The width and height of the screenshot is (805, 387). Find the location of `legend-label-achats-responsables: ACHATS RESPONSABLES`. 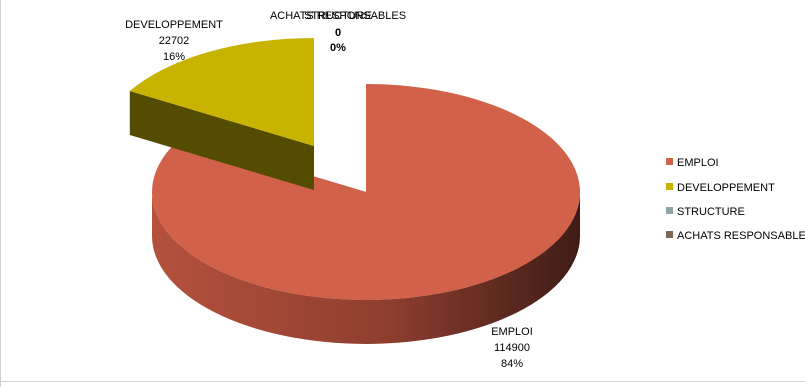

legend-label-achats-responsables: ACHATS RESPONSABLES is located at coordinates (741, 236).